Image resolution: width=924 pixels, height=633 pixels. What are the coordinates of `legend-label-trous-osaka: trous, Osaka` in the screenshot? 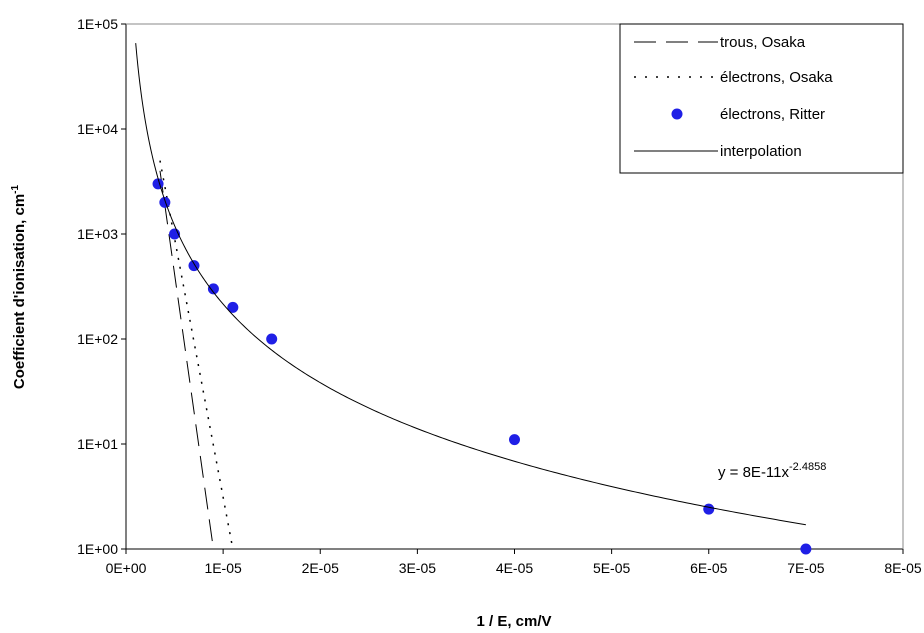 It's located at (763, 42).